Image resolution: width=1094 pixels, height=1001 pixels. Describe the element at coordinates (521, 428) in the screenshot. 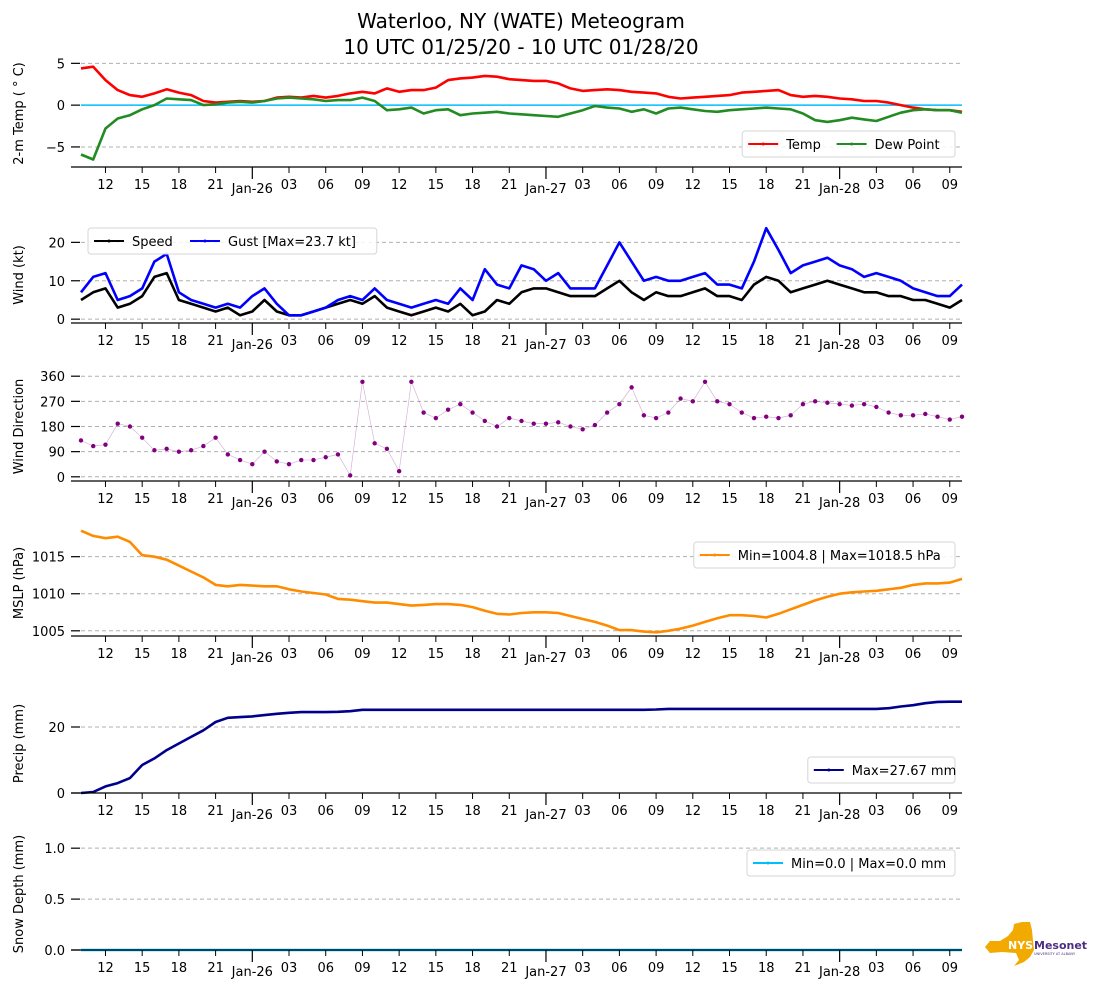

I see `series-connector-wdir` at that location.